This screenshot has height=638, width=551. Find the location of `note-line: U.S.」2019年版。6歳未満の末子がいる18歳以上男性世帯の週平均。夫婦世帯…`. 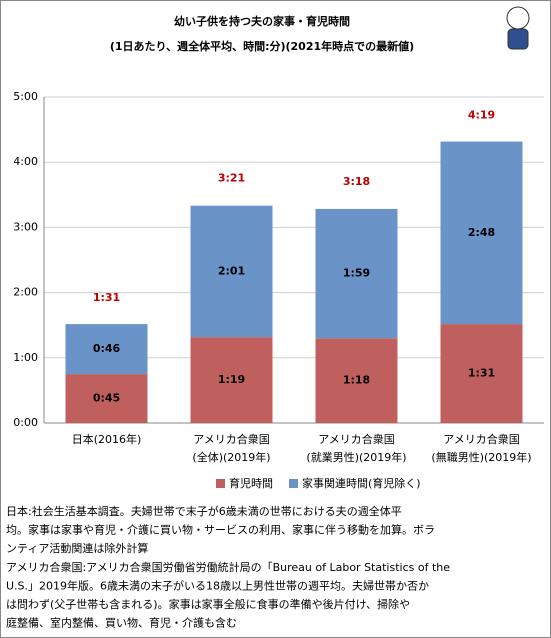

note-line: U.S.」2019年版。6歳未満の末子がいる18歳以上男性世帯の週平均。夫婦世帯… is located at coordinates (217, 585).